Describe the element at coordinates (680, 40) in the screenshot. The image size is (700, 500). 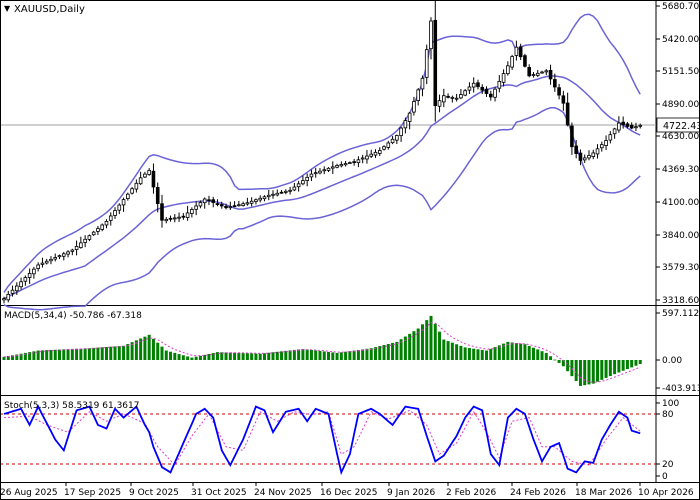
I see `price-tick: 5420.00` at that location.